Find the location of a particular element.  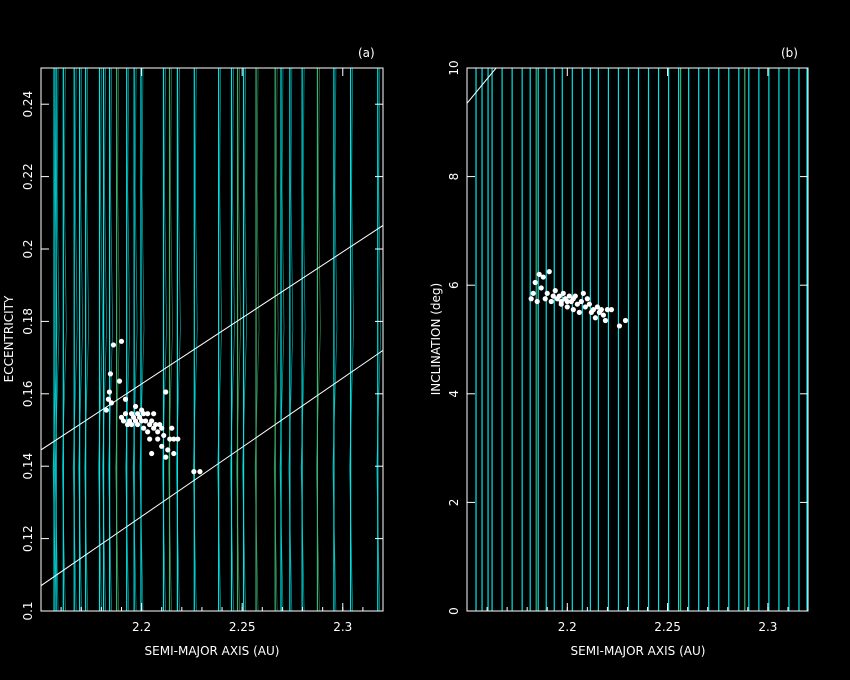

x-tick-label-a-0: 2.2 is located at coordinates (141, 627).